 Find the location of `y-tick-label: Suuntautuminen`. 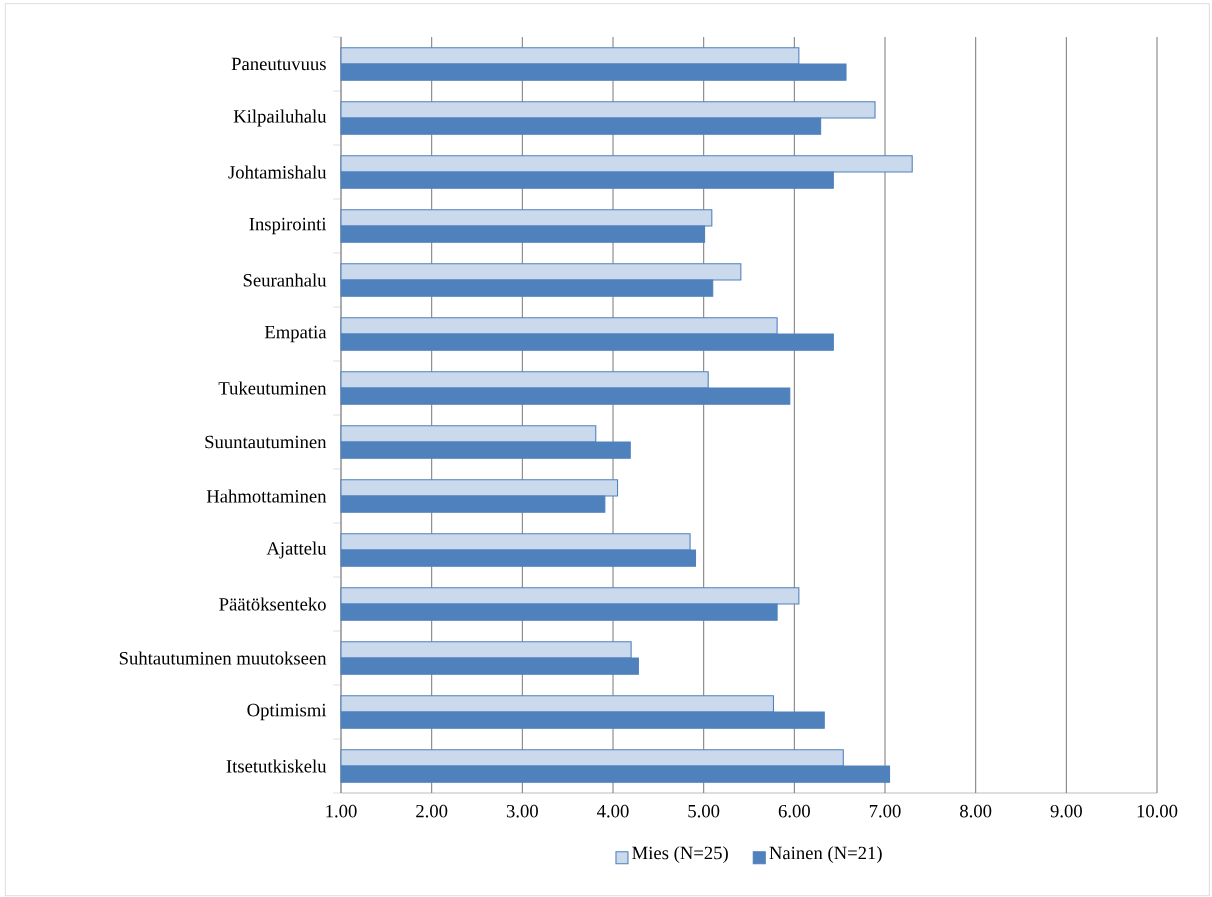

y-tick-label: Suuntautuminen is located at coordinates (266, 442).